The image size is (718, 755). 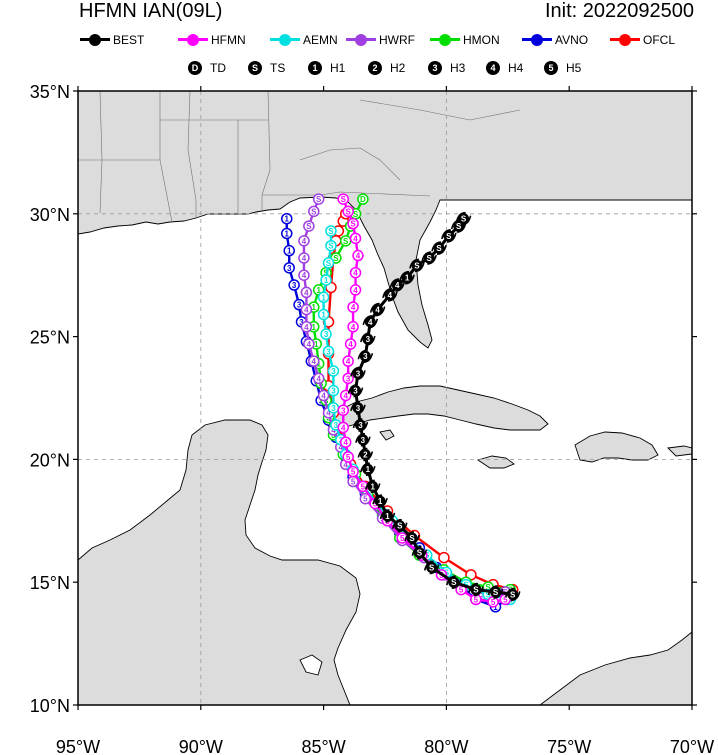 I want to click on svg-text: 2, so click(x=365, y=454).